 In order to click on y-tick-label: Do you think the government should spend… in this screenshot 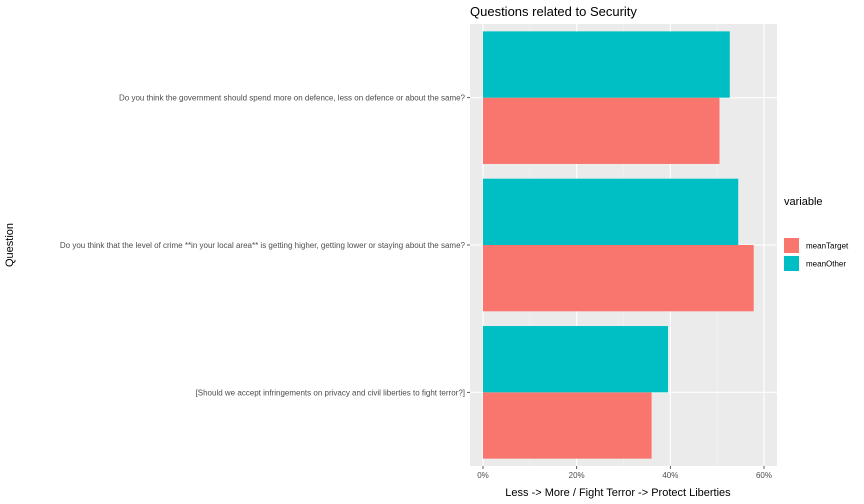, I will do `click(292, 98)`.